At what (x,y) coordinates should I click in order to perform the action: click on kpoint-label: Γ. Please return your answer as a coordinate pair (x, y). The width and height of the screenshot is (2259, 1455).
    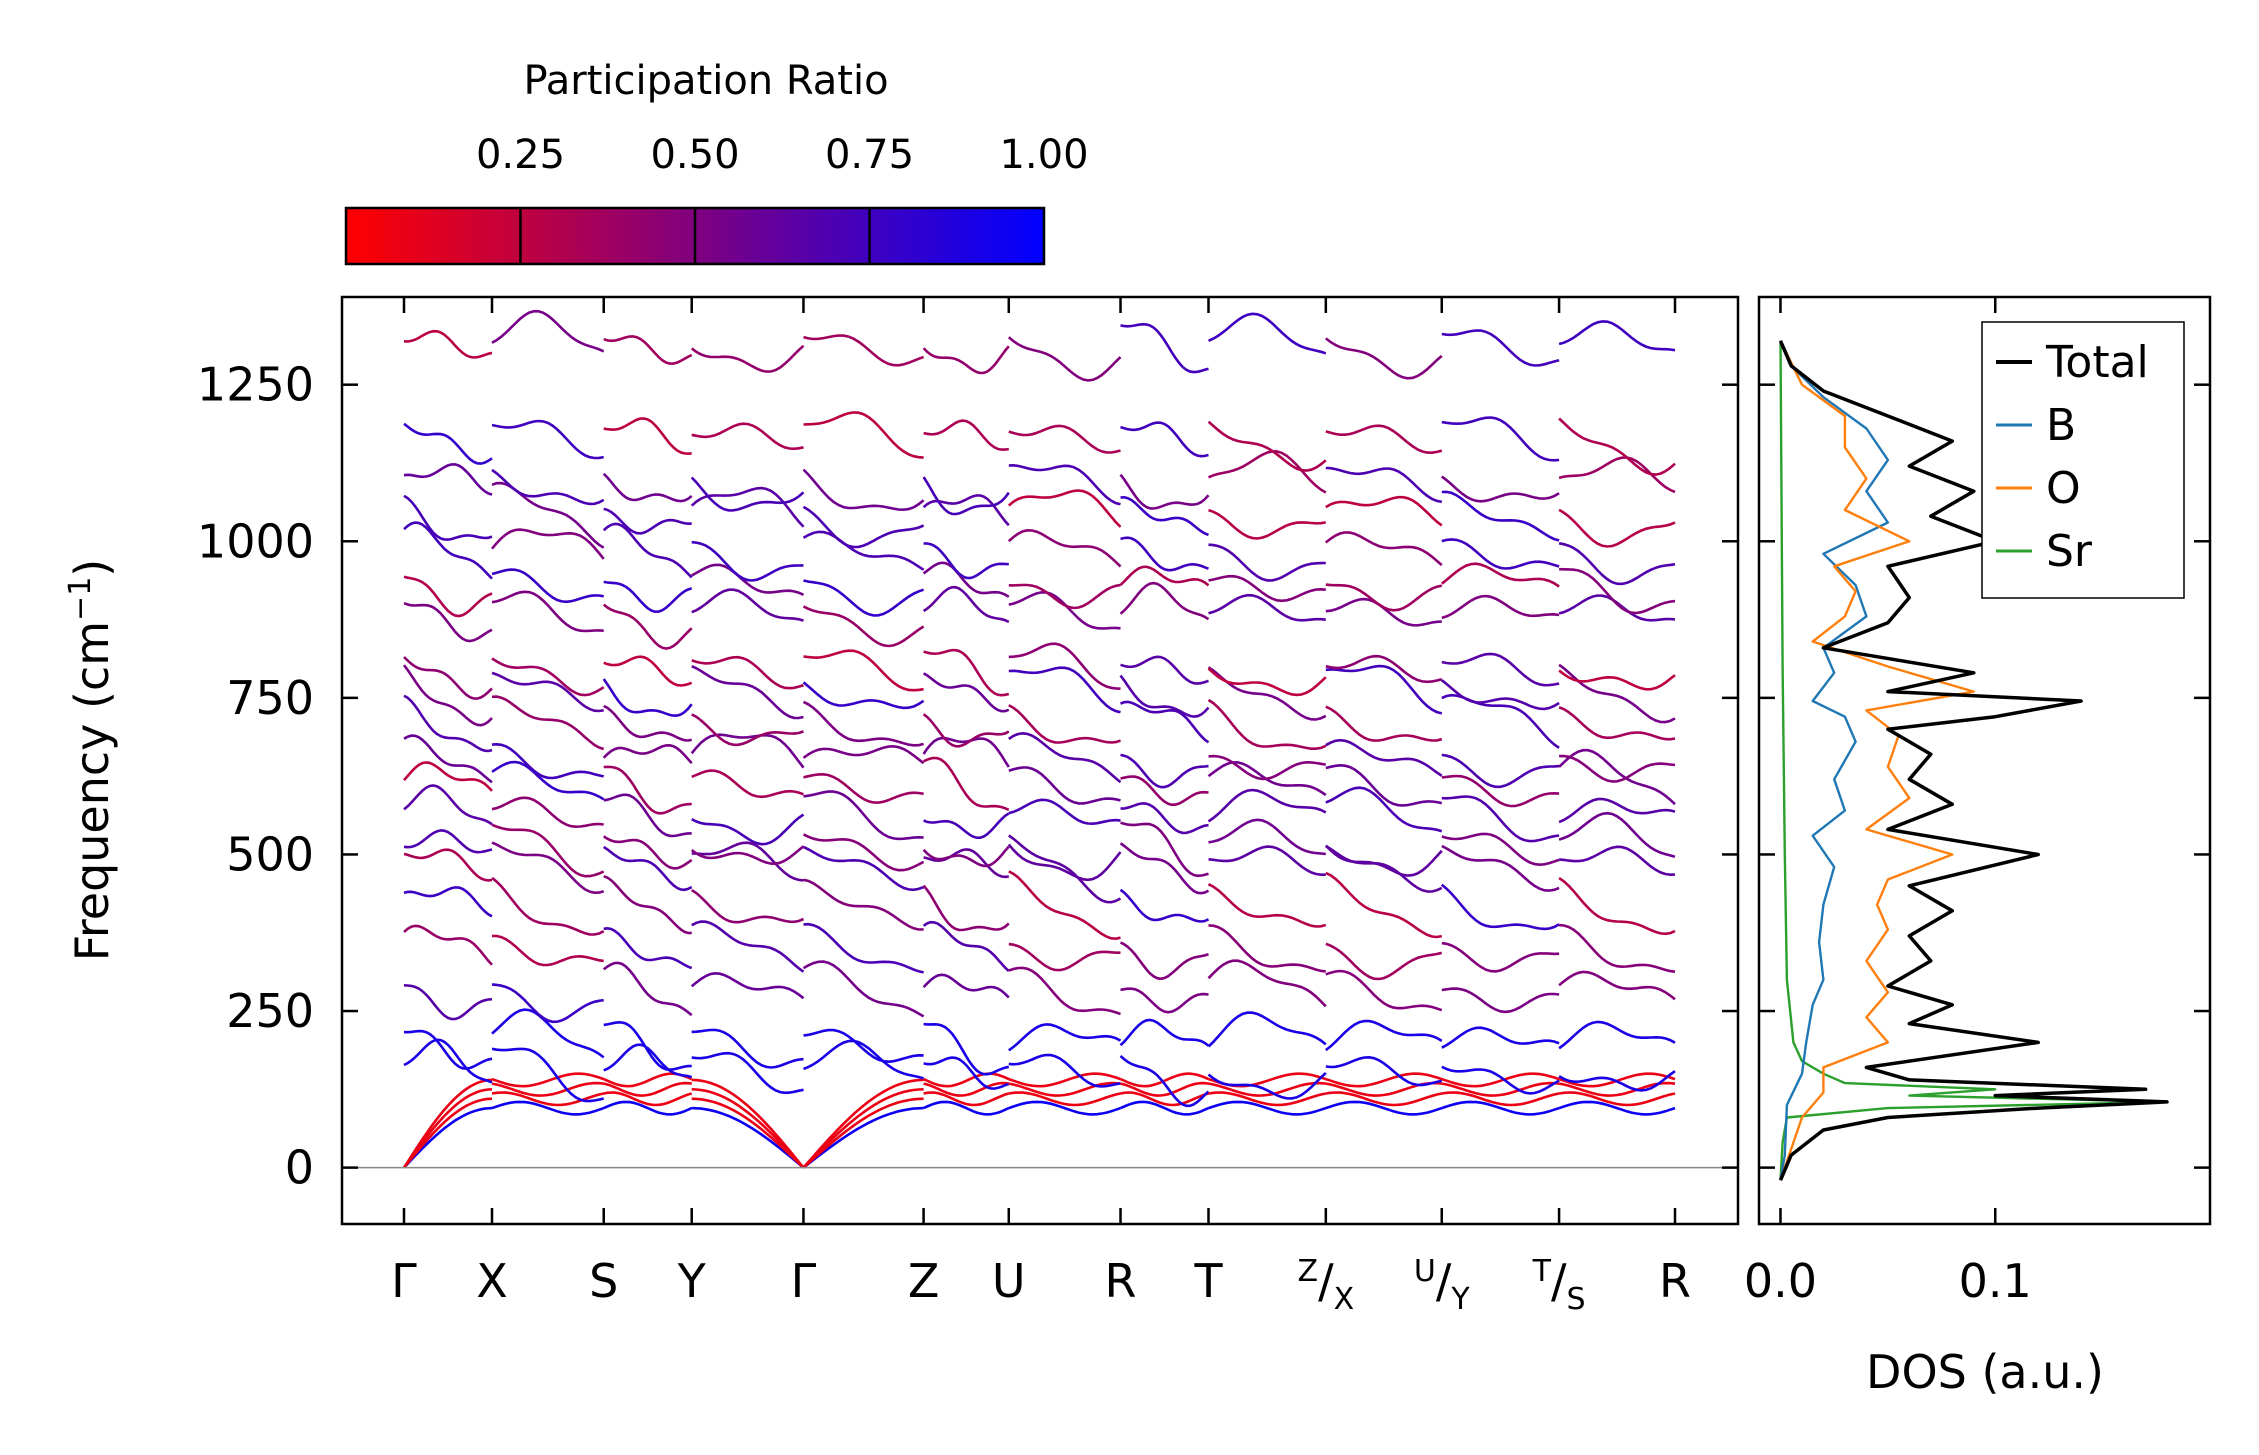
    Looking at the image, I should click on (804, 1281).